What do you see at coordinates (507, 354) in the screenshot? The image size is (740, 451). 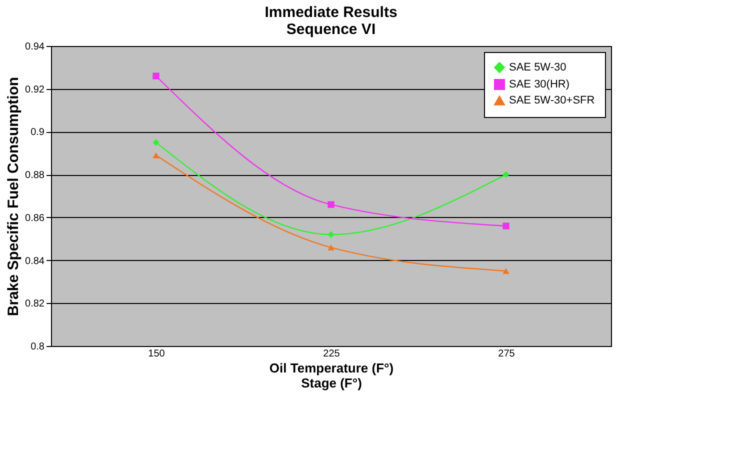 I see `x-tick-label: 275` at bounding box center [507, 354].